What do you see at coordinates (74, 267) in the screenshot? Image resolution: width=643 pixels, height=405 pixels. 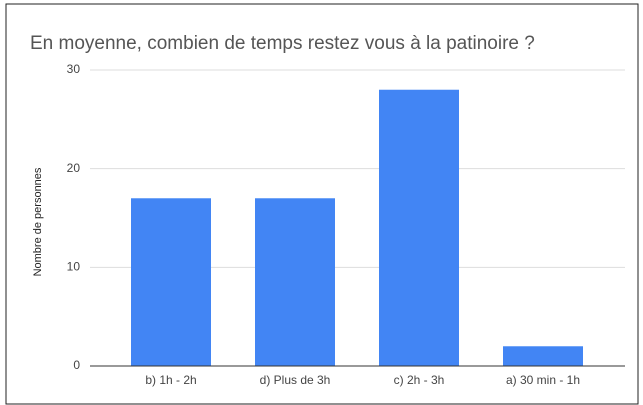 I see `y-tick-label: 10` at bounding box center [74, 267].